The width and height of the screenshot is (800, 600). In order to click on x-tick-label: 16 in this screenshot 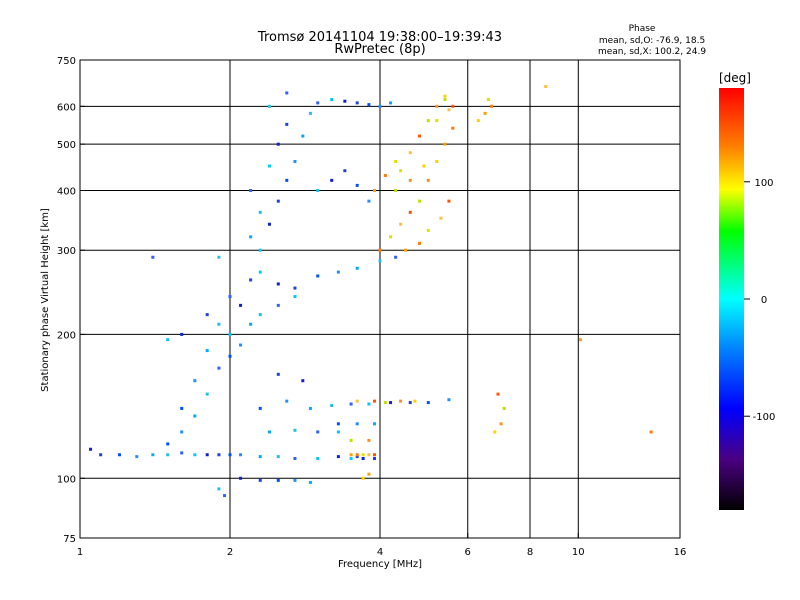, I will do `click(680, 552)`.